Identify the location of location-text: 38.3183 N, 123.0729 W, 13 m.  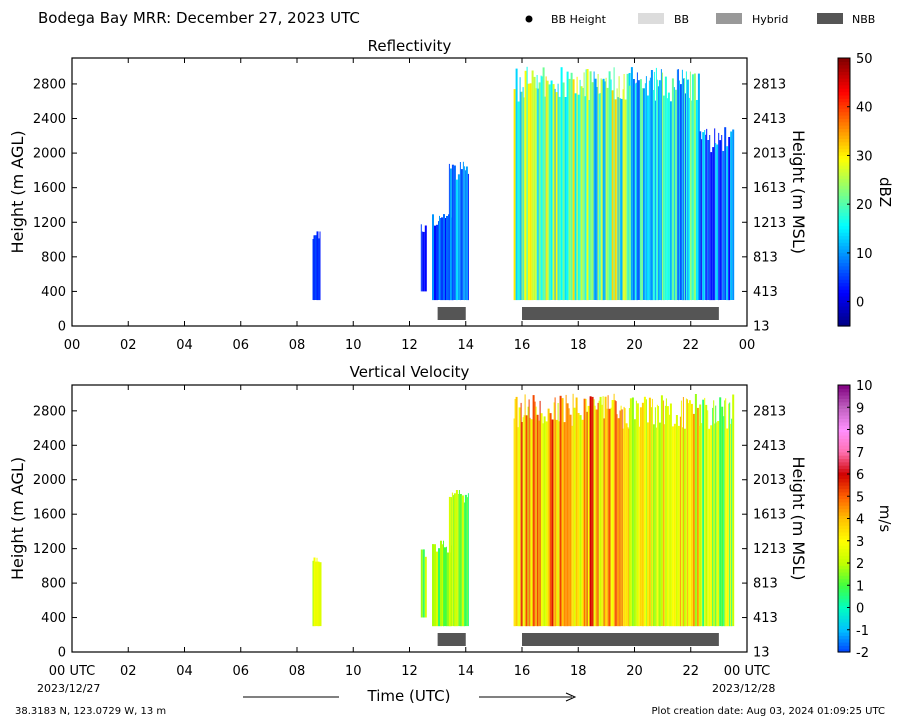
(90, 711).